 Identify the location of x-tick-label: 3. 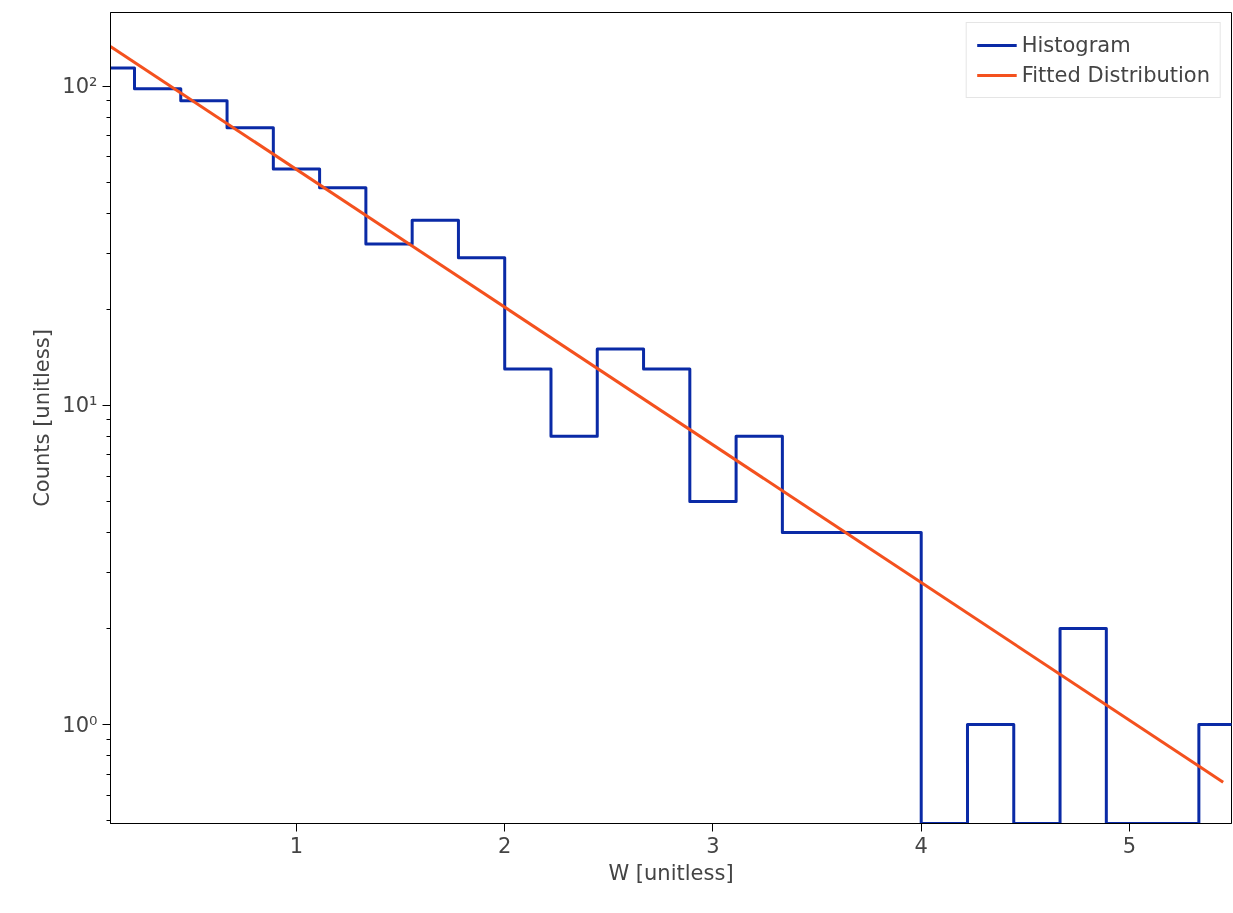
(713, 845).